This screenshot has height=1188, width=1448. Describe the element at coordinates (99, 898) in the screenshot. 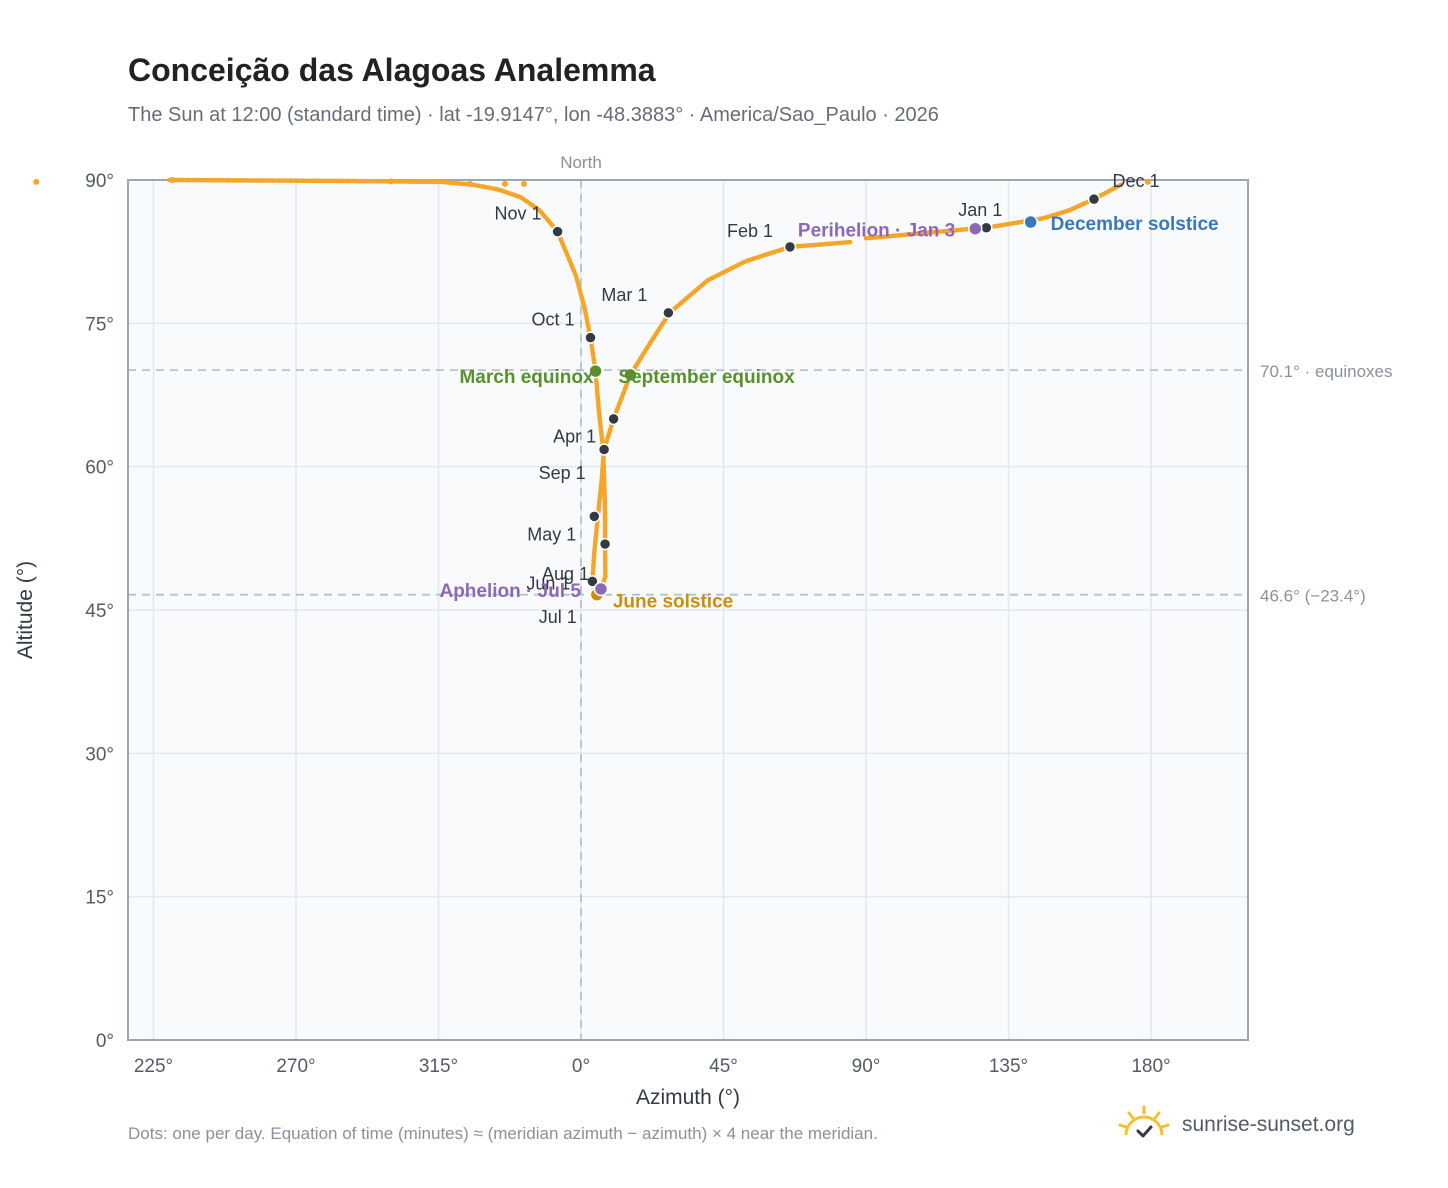

I see `y-tick-label: 15°` at that location.